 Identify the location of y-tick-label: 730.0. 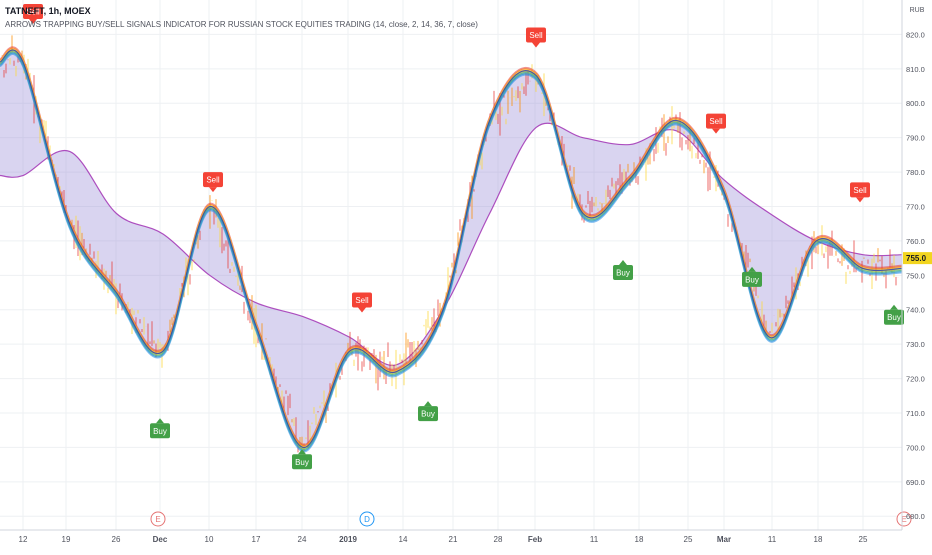
(915, 344).